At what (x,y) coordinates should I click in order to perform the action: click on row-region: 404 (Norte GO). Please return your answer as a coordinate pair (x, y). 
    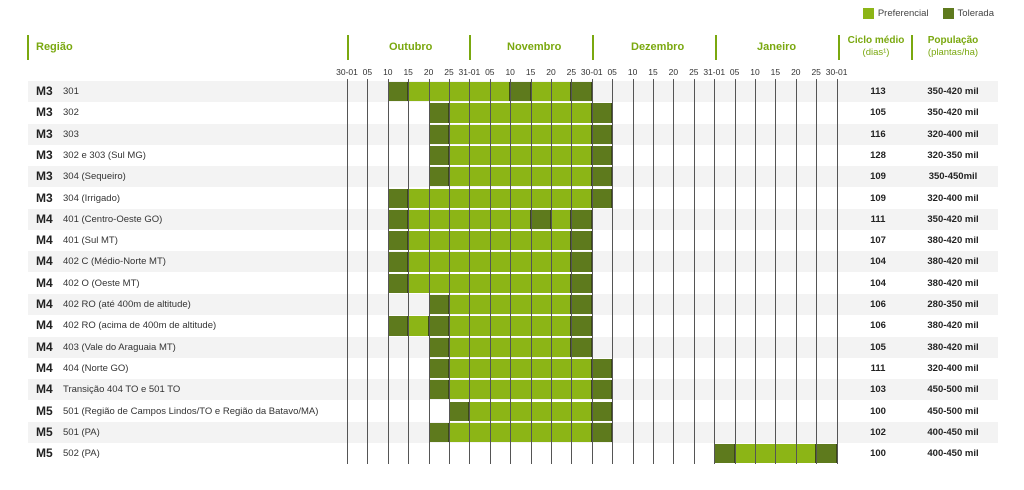
    Looking at the image, I should click on (96, 368).